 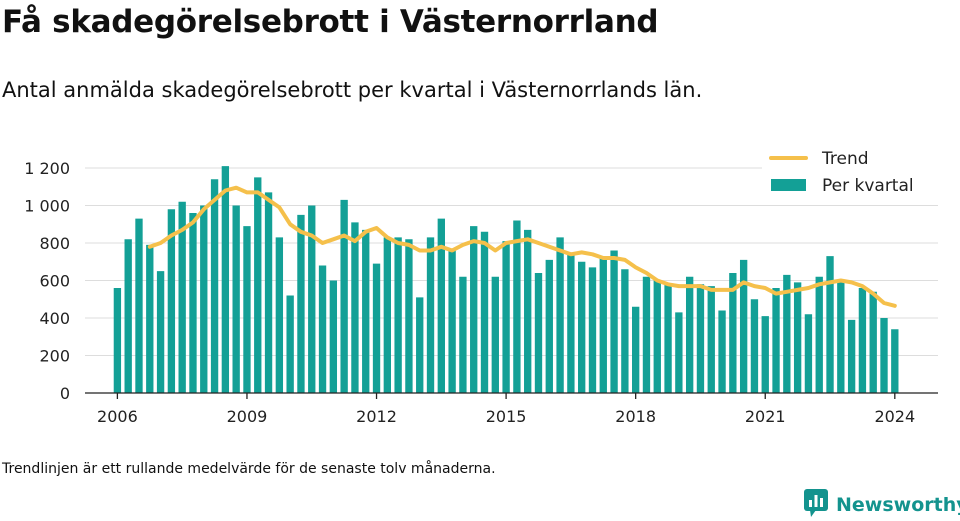 I want to click on legend-background, so click(x=850, y=175).